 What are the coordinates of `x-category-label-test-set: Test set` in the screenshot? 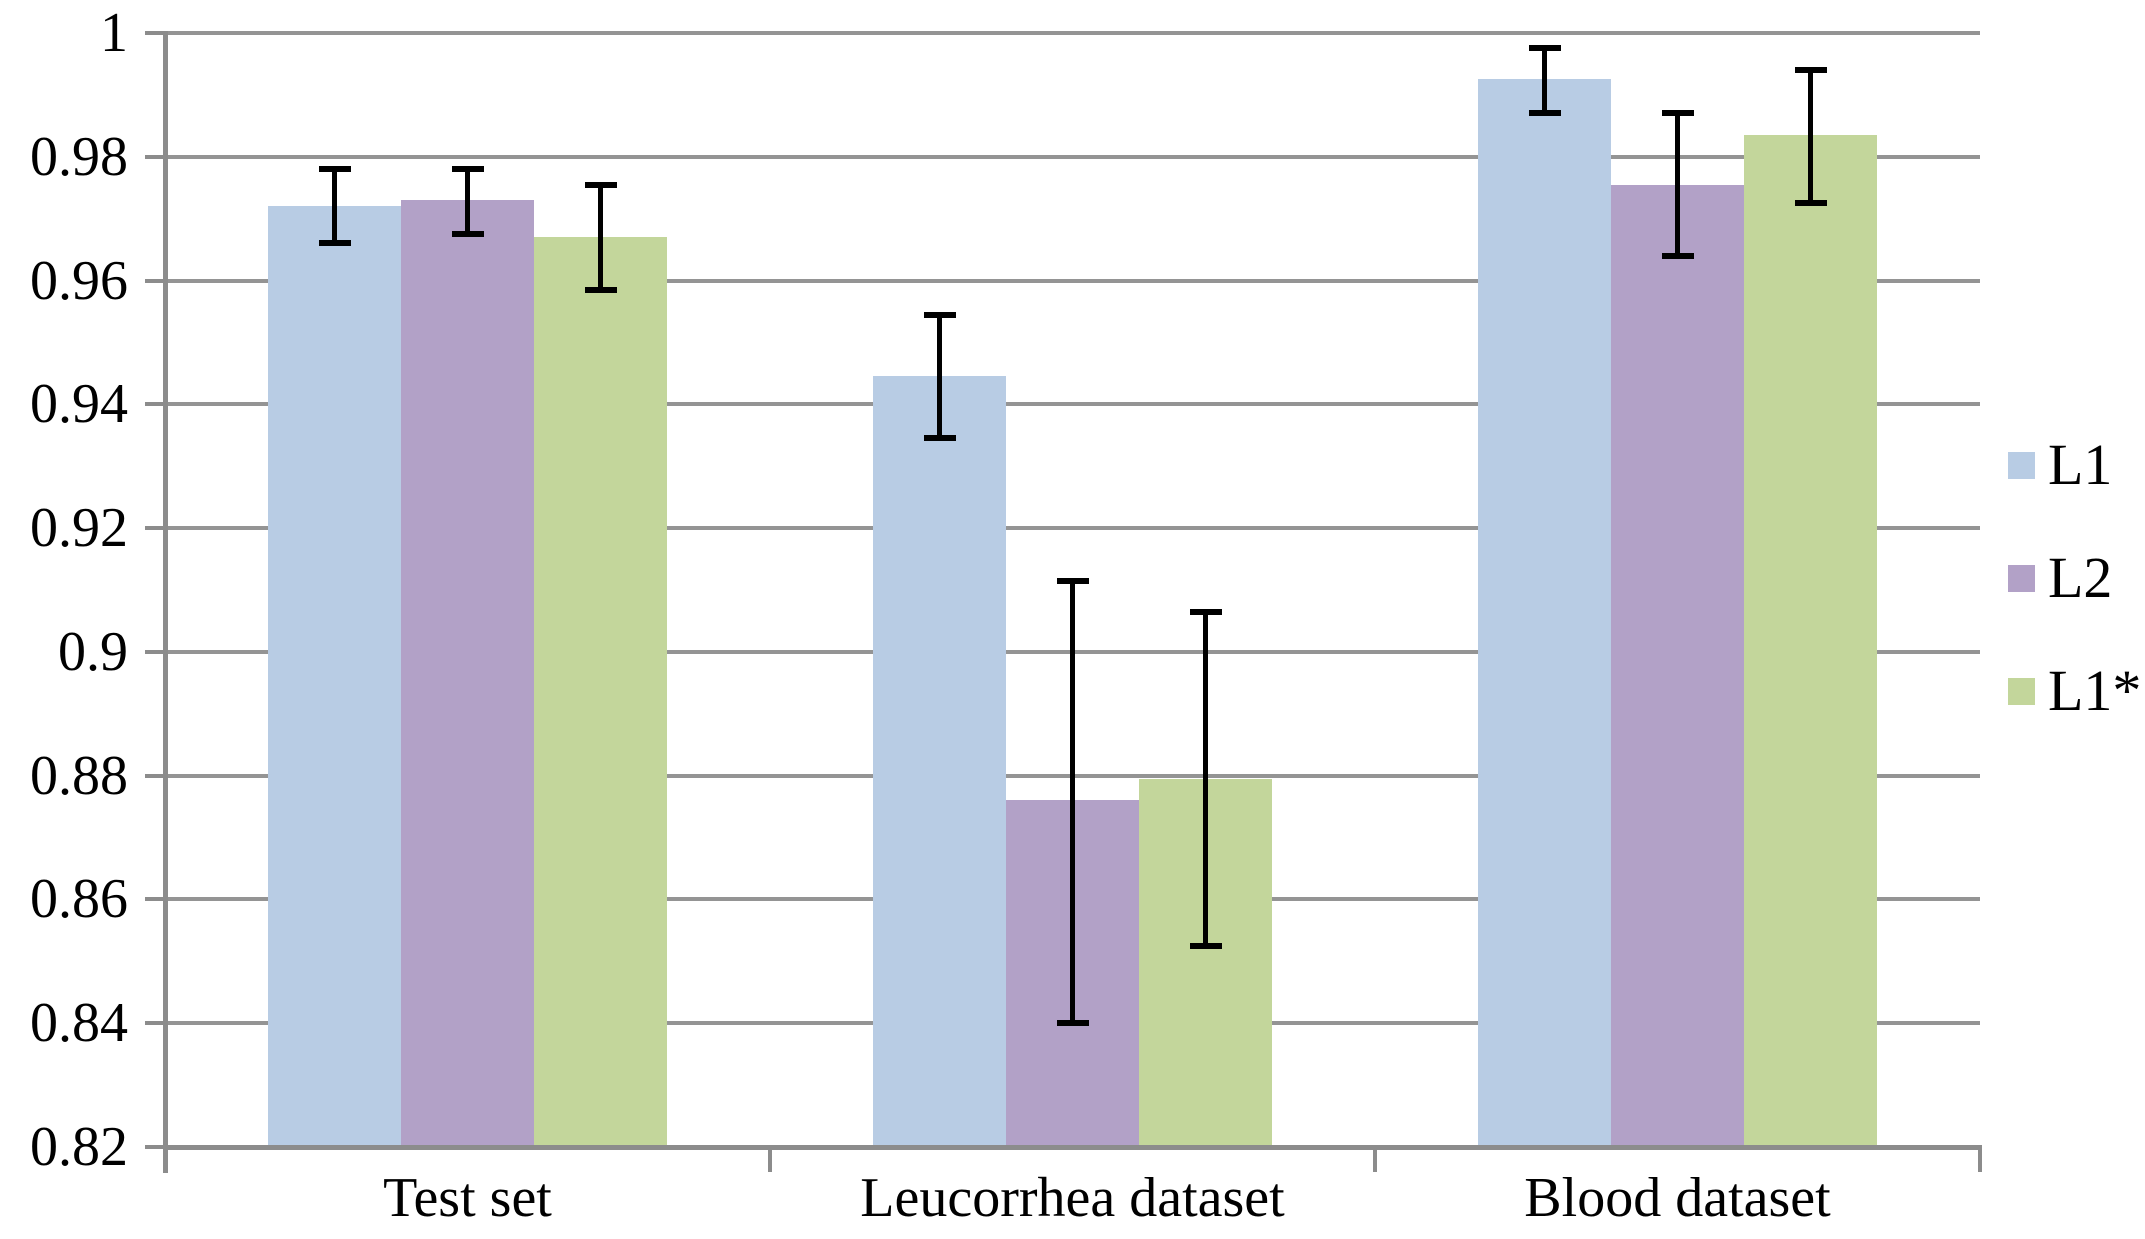 It's located at (467, 1198).